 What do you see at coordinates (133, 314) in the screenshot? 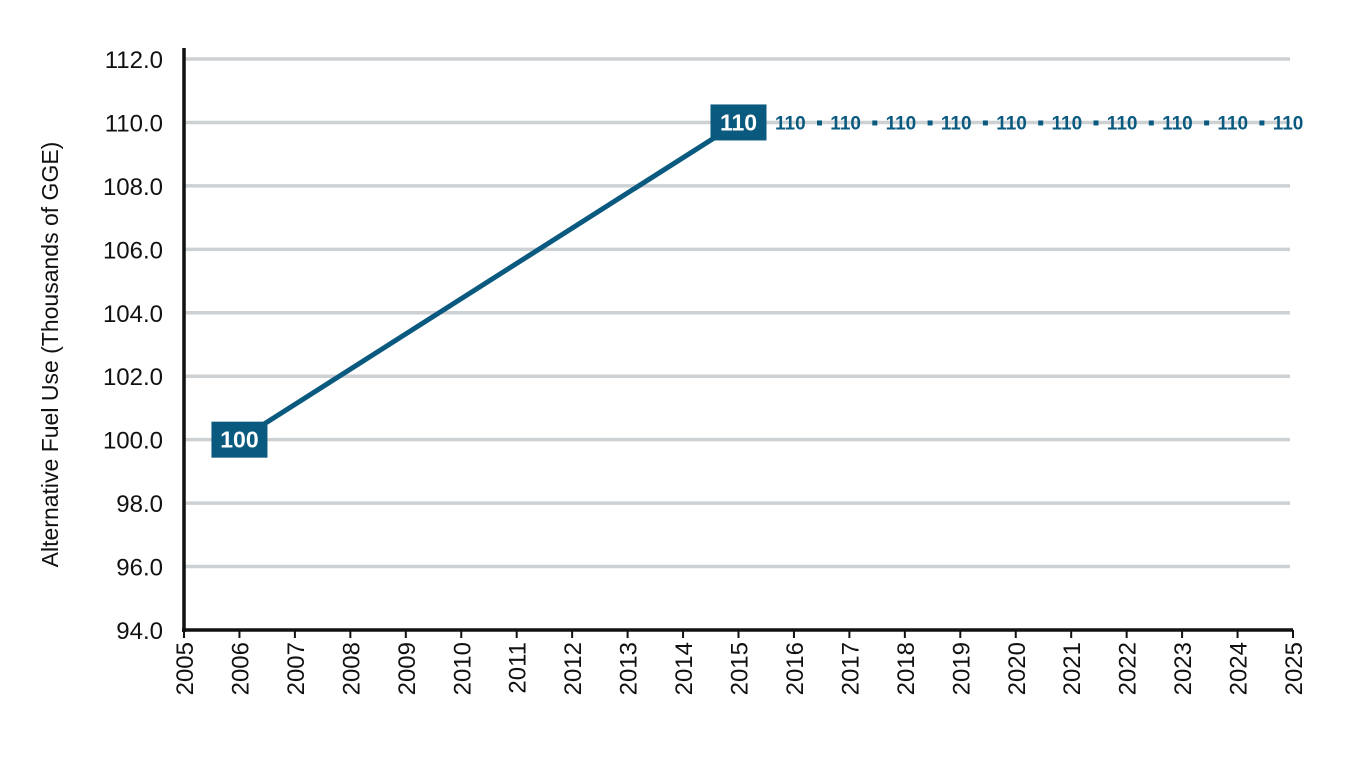
I see `y-tick-label: 104.0` at bounding box center [133, 314].